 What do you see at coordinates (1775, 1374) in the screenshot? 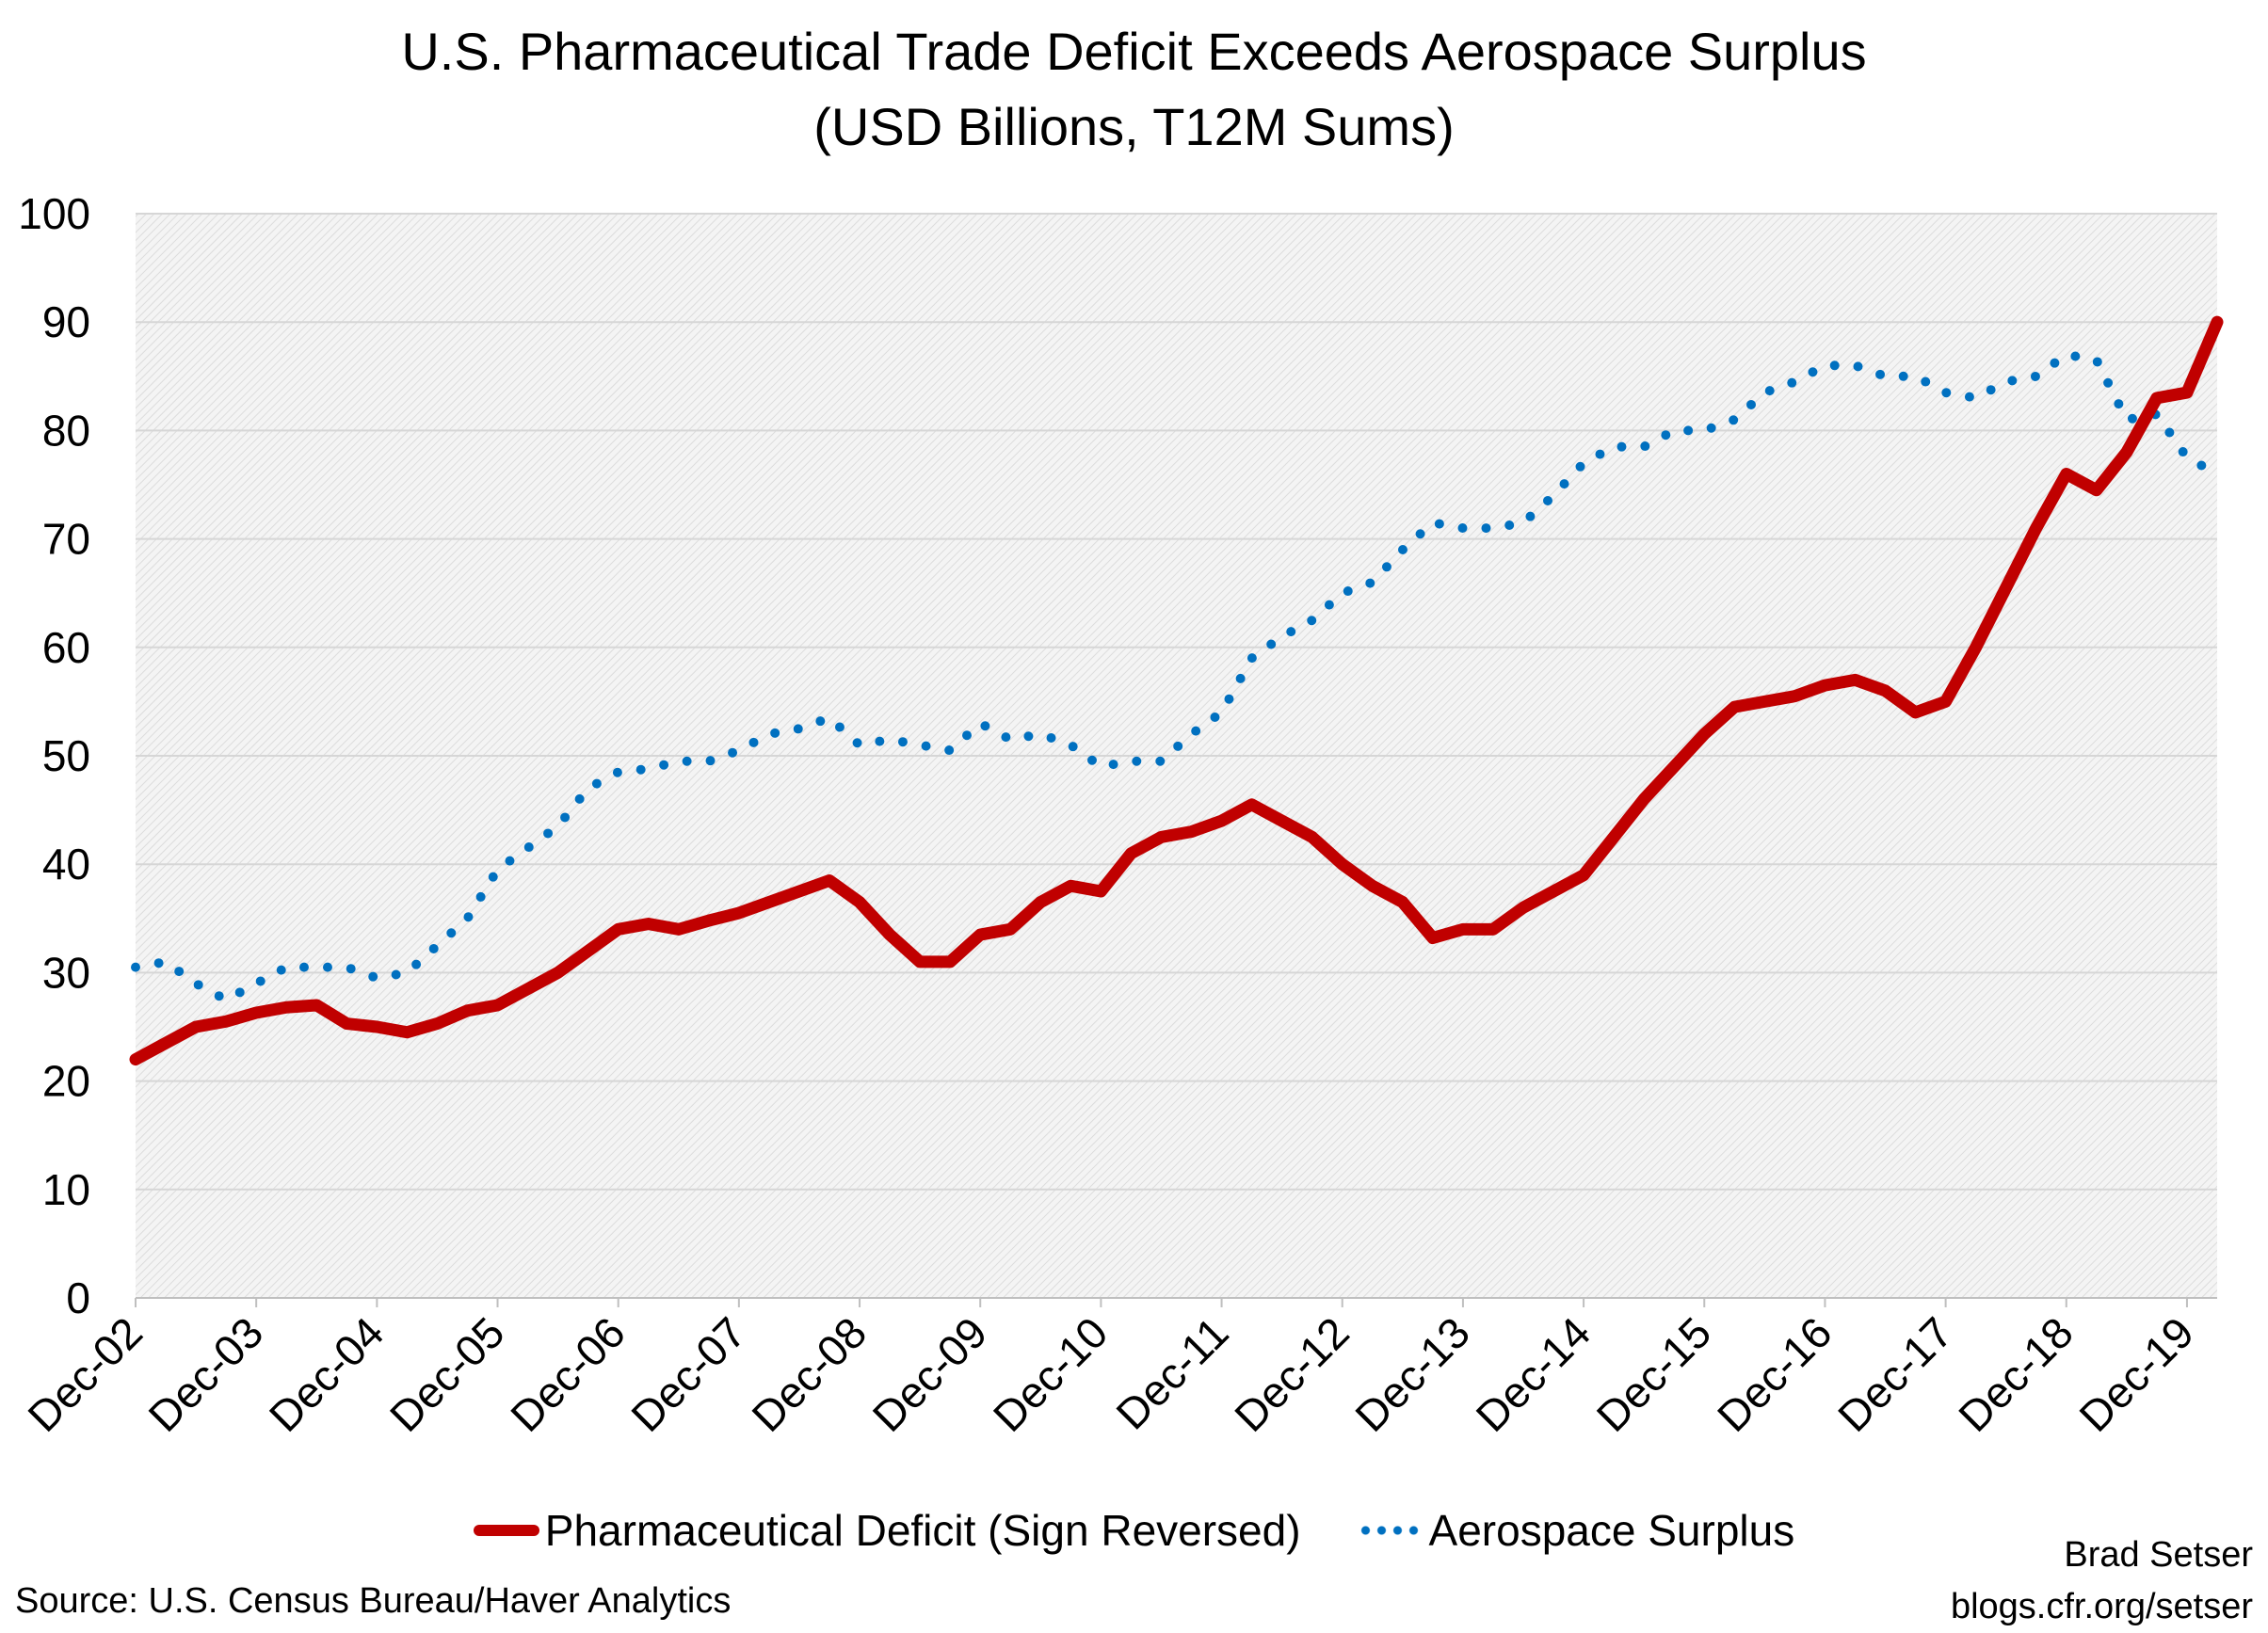
I see `x-tick-label: Dec-16` at bounding box center [1775, 1374].